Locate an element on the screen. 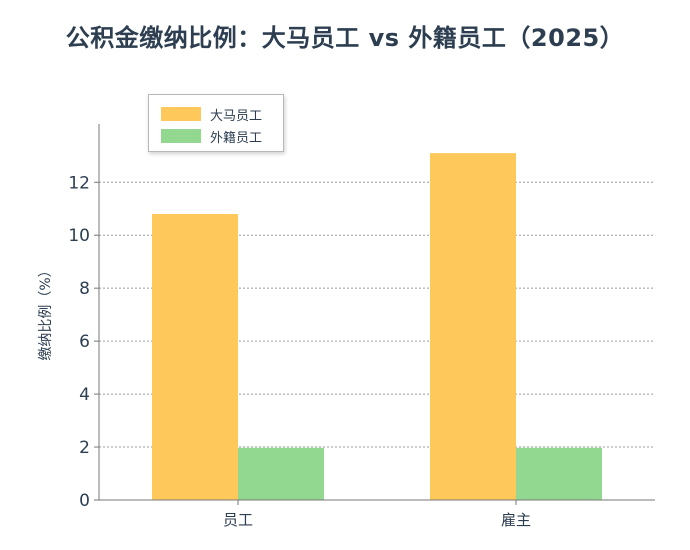 This screenshot has height=550, width=690. chart-title: 公积金缴纳比例：大马员工 vs 外籍员工（2025） is located at coordinates (345, 38).